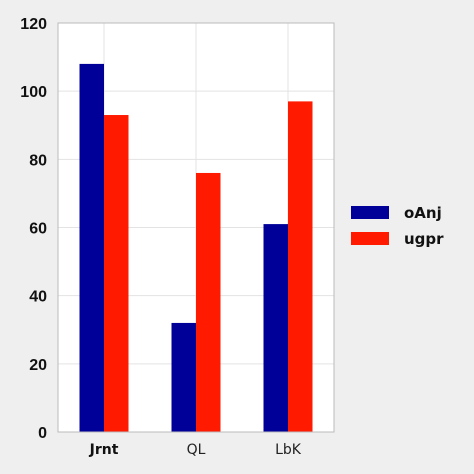 Image resolution: width=474 pixels, height=474 pixels. Describe the element at coordinates (288, 450) in the screenshot. I see `x-tick-label-2: LbK` at that location.